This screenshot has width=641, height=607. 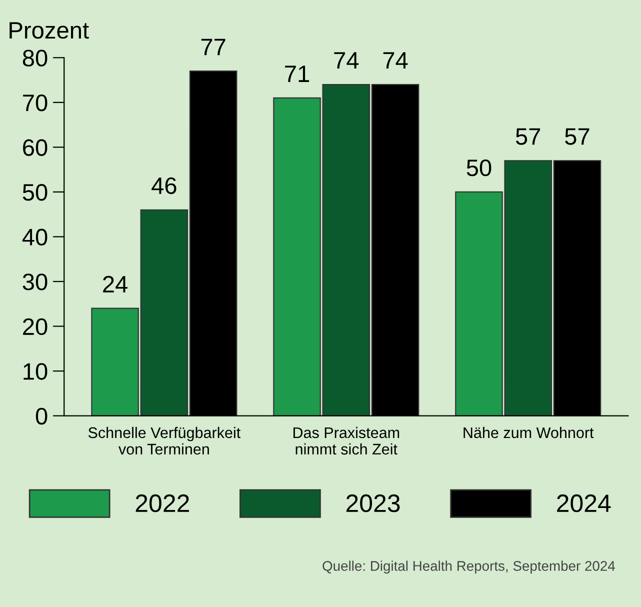 I want to click on y-tick-label: 0, so click(x=42, y=416).